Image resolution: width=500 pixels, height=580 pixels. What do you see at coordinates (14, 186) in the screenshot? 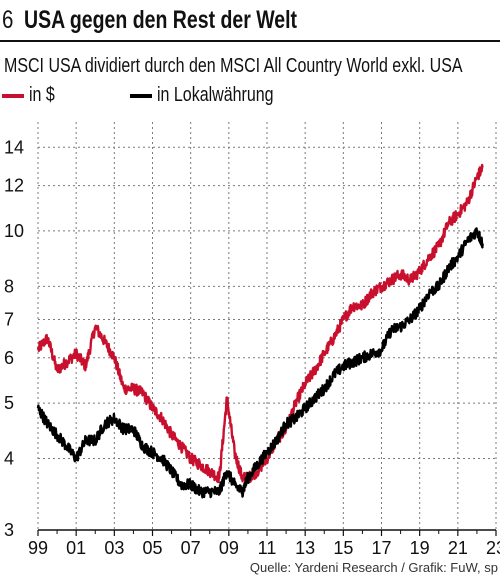
I see `y-tick-label: 12` at bounding box center [14, 186].